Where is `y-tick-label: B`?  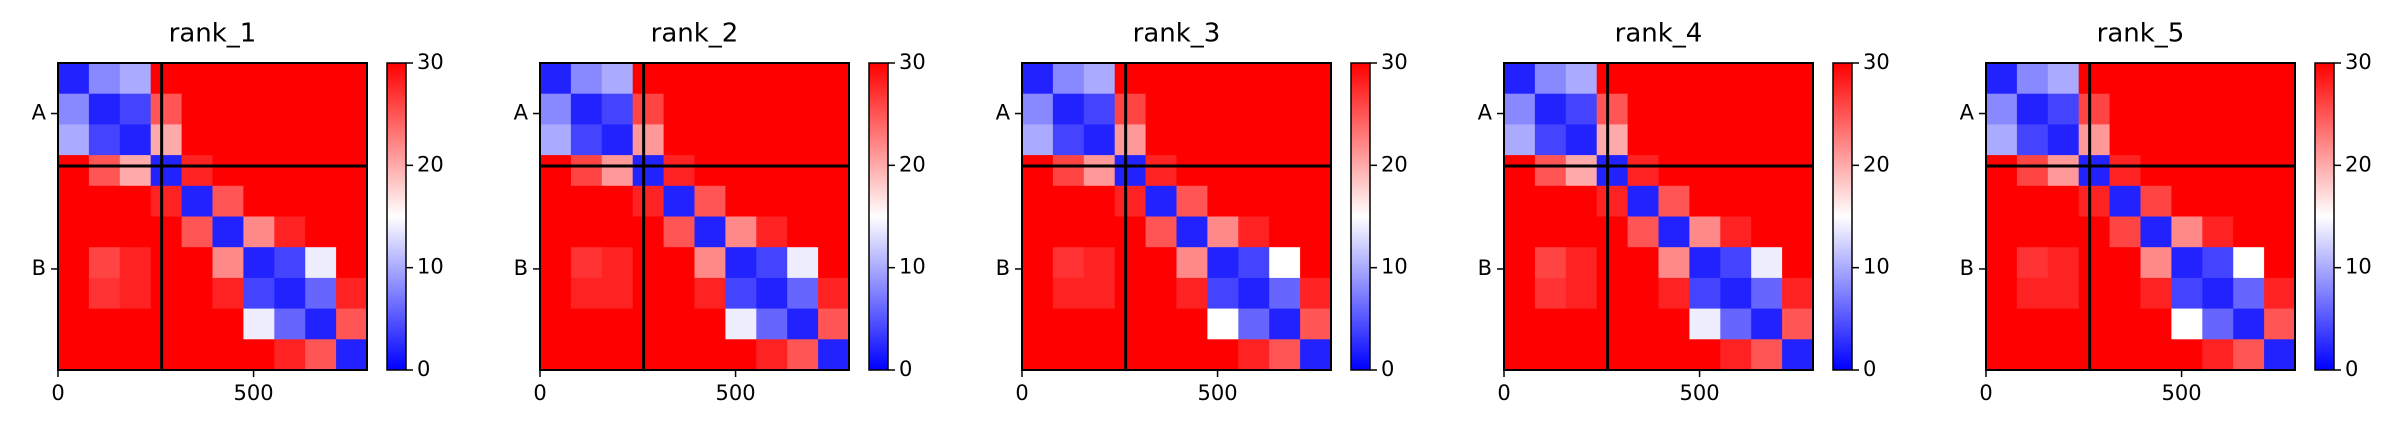 y-tick-label: B is located at coordinates (1967, 268).